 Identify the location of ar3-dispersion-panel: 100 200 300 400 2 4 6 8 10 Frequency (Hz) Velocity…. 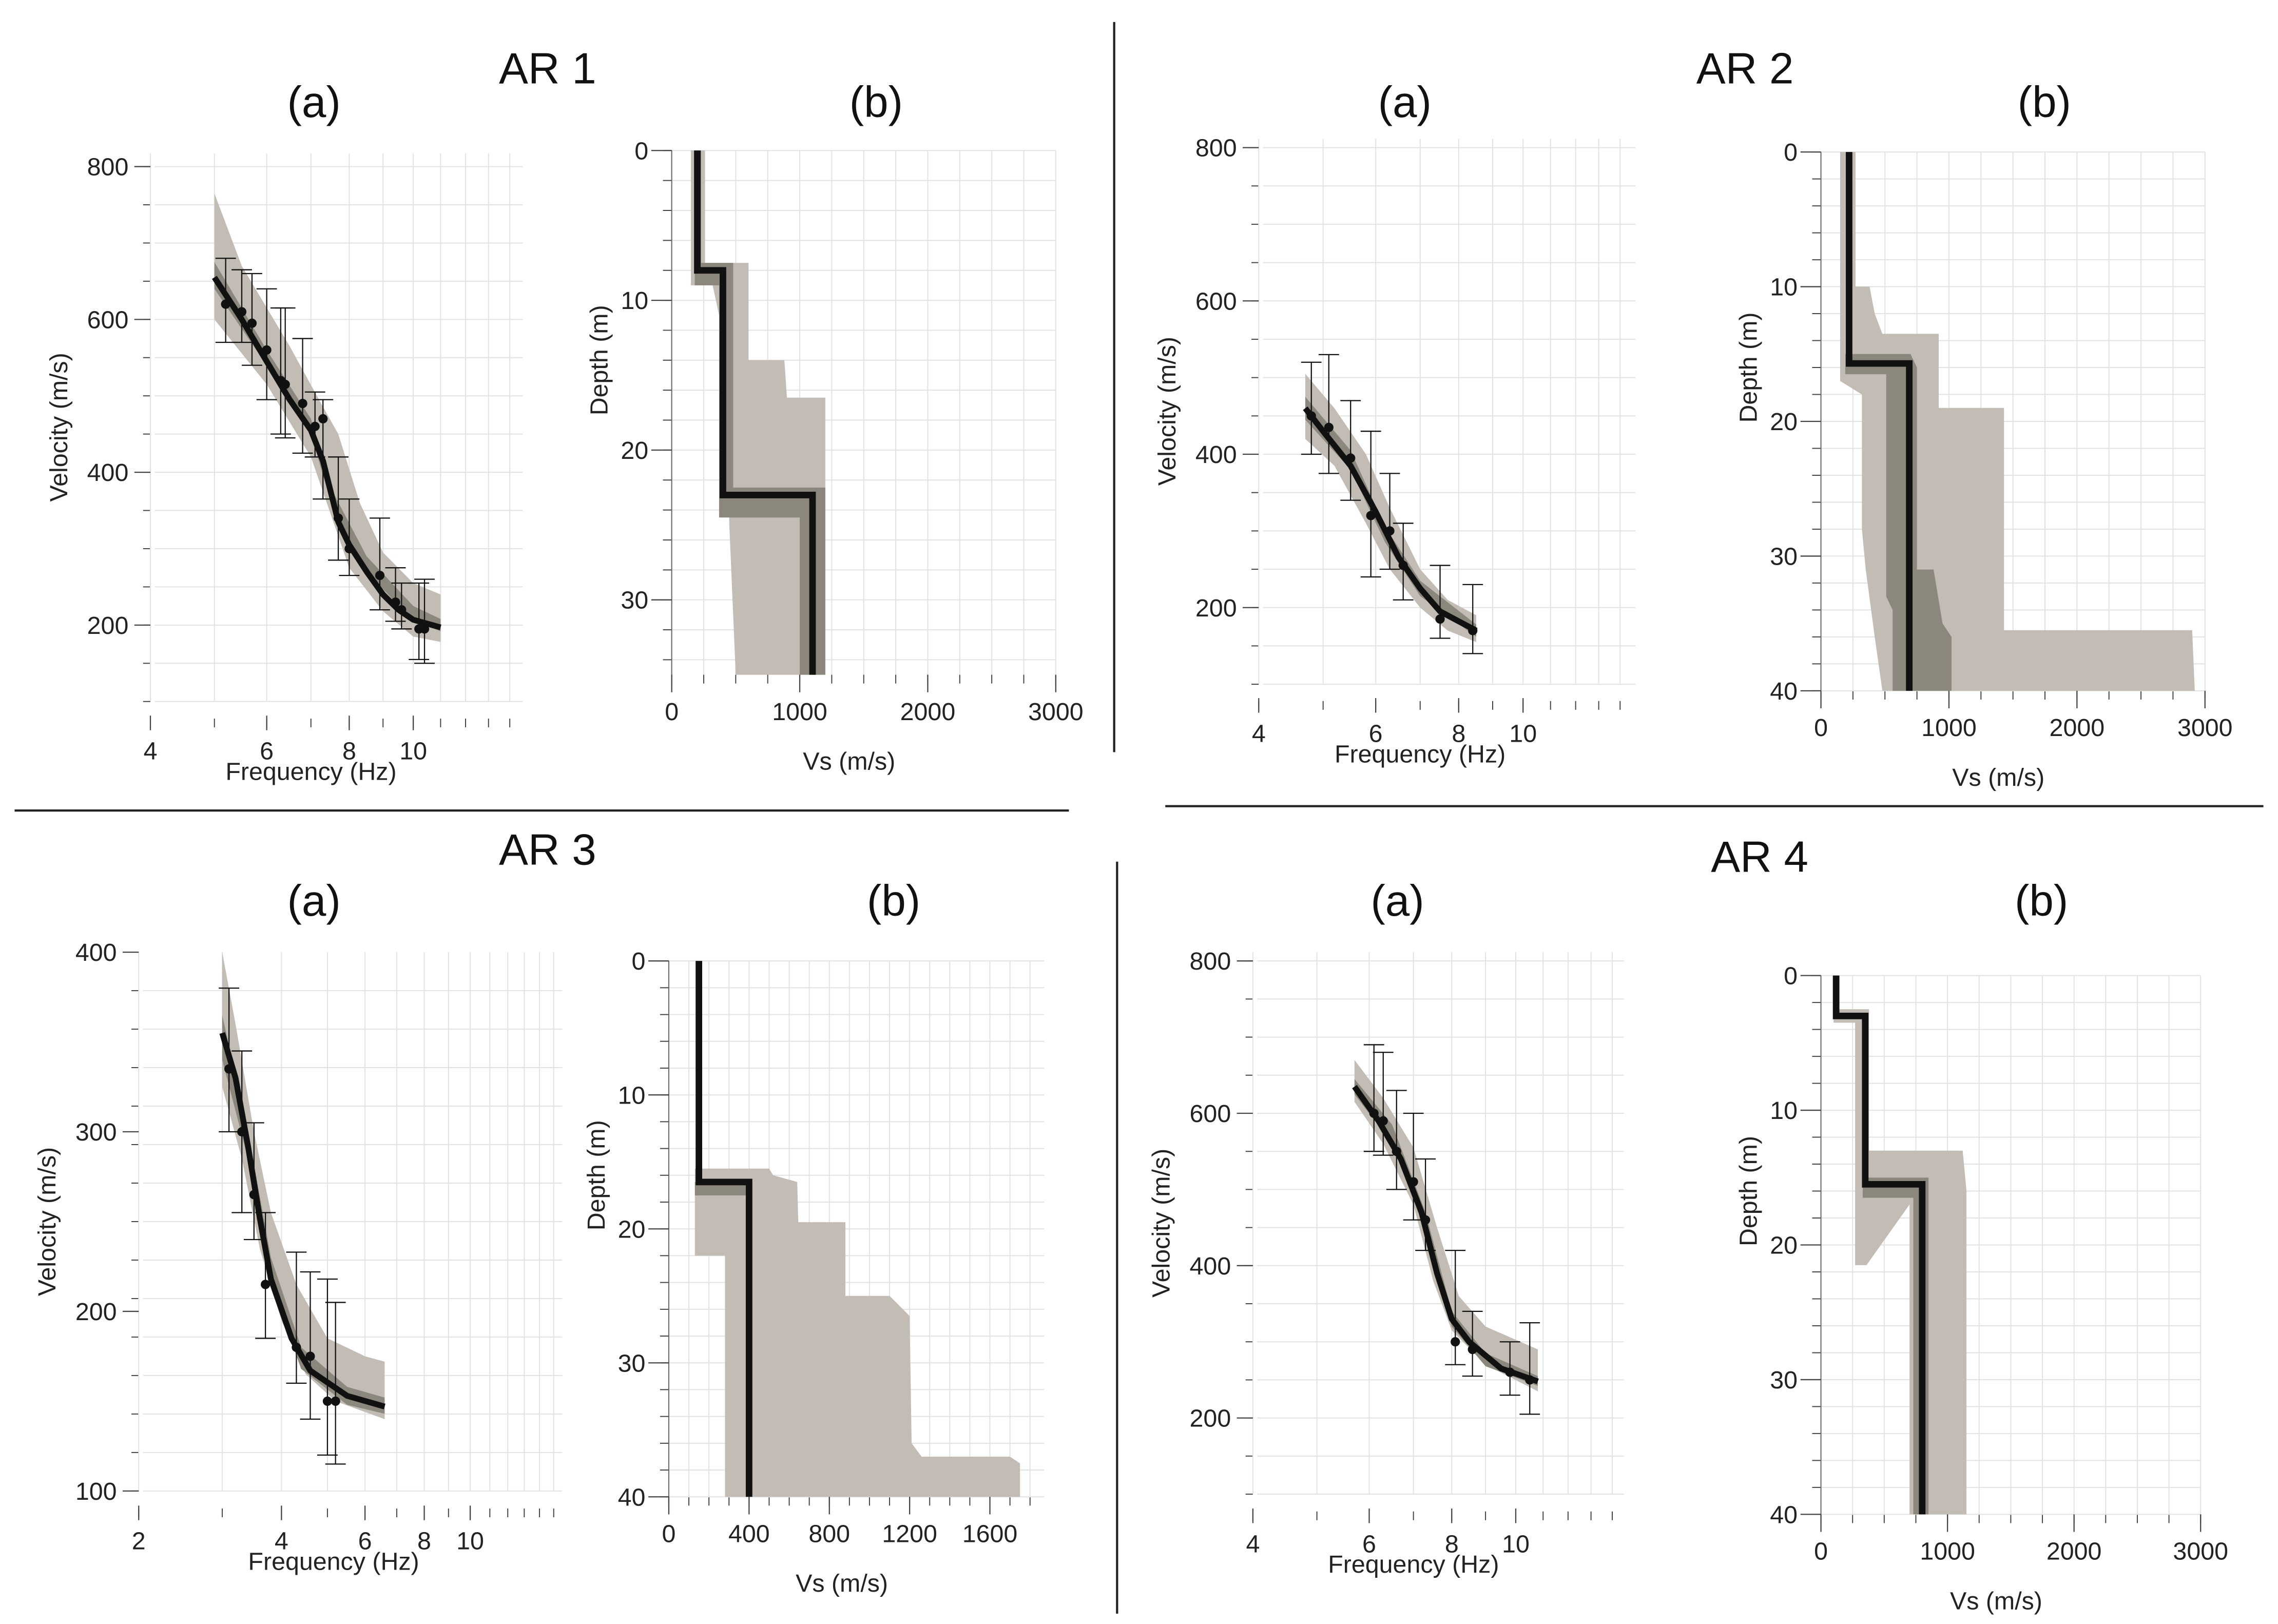
(298, 1226).